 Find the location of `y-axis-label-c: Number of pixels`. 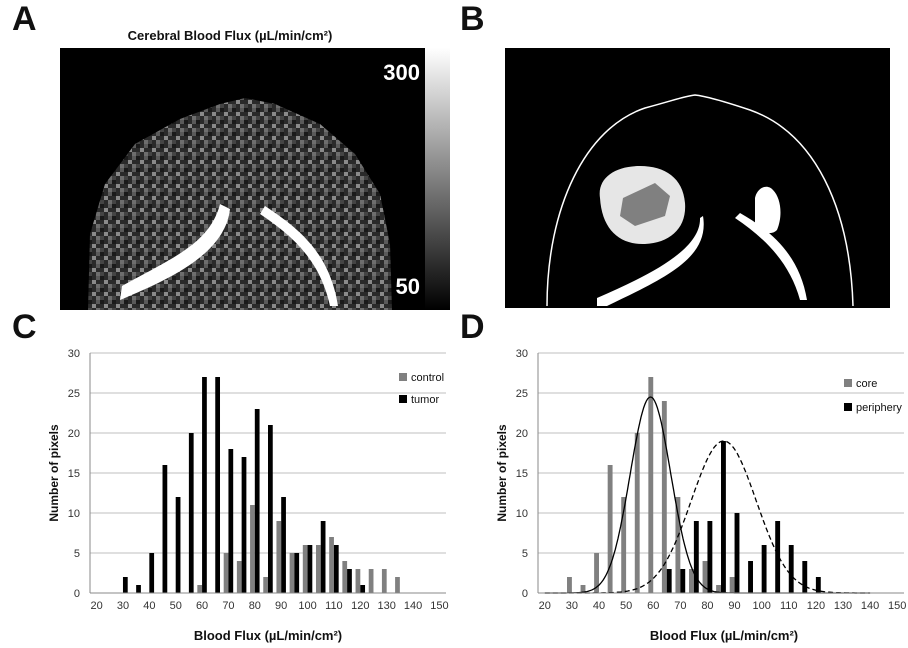

y-axis-label-c: Number of pixels is located at coordinates (54, 473).